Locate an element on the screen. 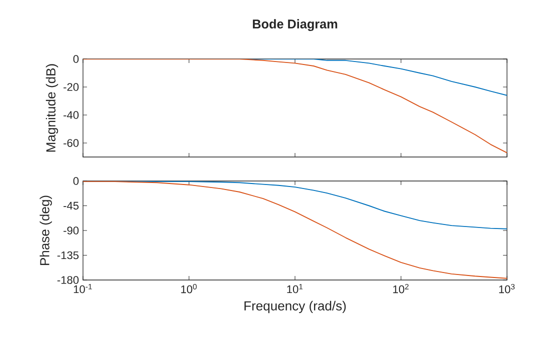  y-tick-label: -45 is located at coordinates (71, 206).